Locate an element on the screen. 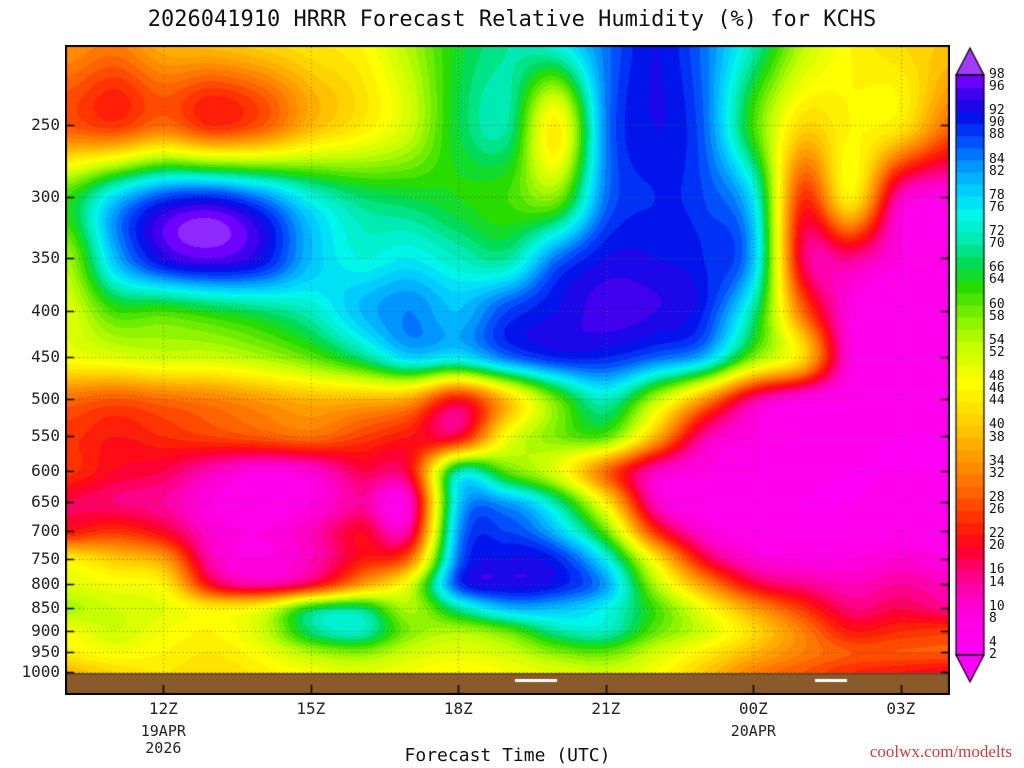 This screenshot has height=768, width=1024. x-tick-label: 21Z is located at coordinates (606, 708).